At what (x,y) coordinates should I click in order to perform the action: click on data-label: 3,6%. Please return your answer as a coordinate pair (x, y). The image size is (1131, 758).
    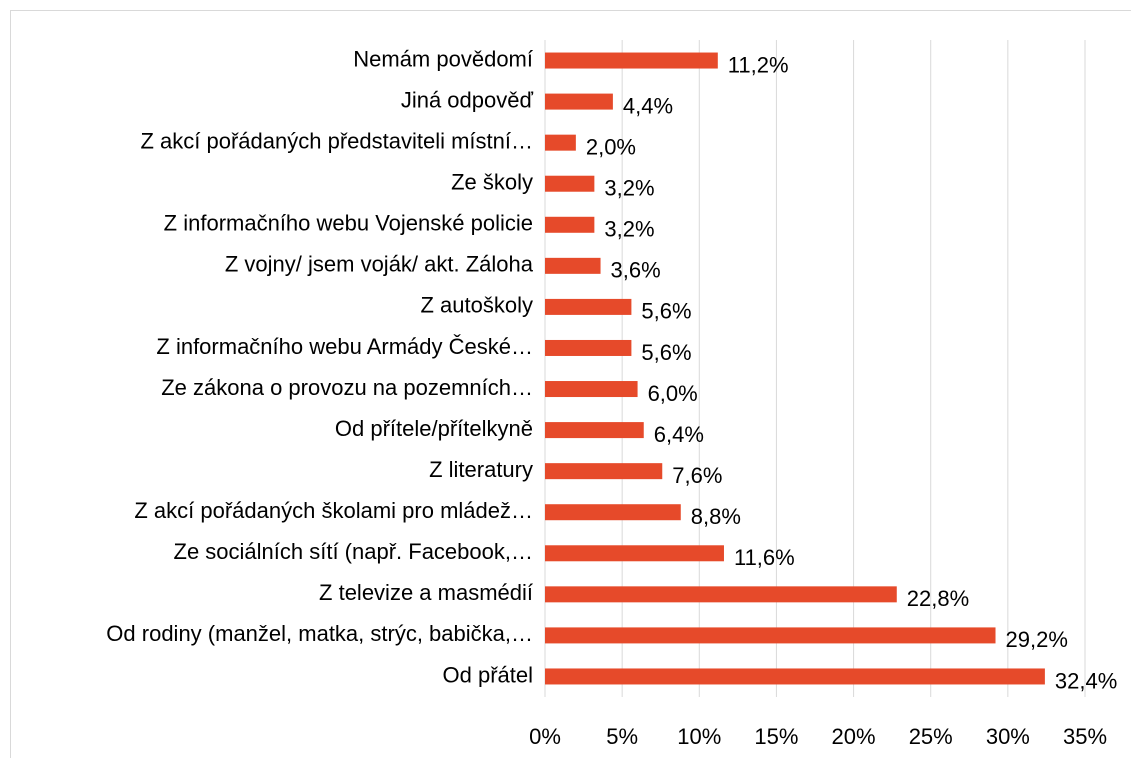
    Looking at the image, I should click on (636, 270).